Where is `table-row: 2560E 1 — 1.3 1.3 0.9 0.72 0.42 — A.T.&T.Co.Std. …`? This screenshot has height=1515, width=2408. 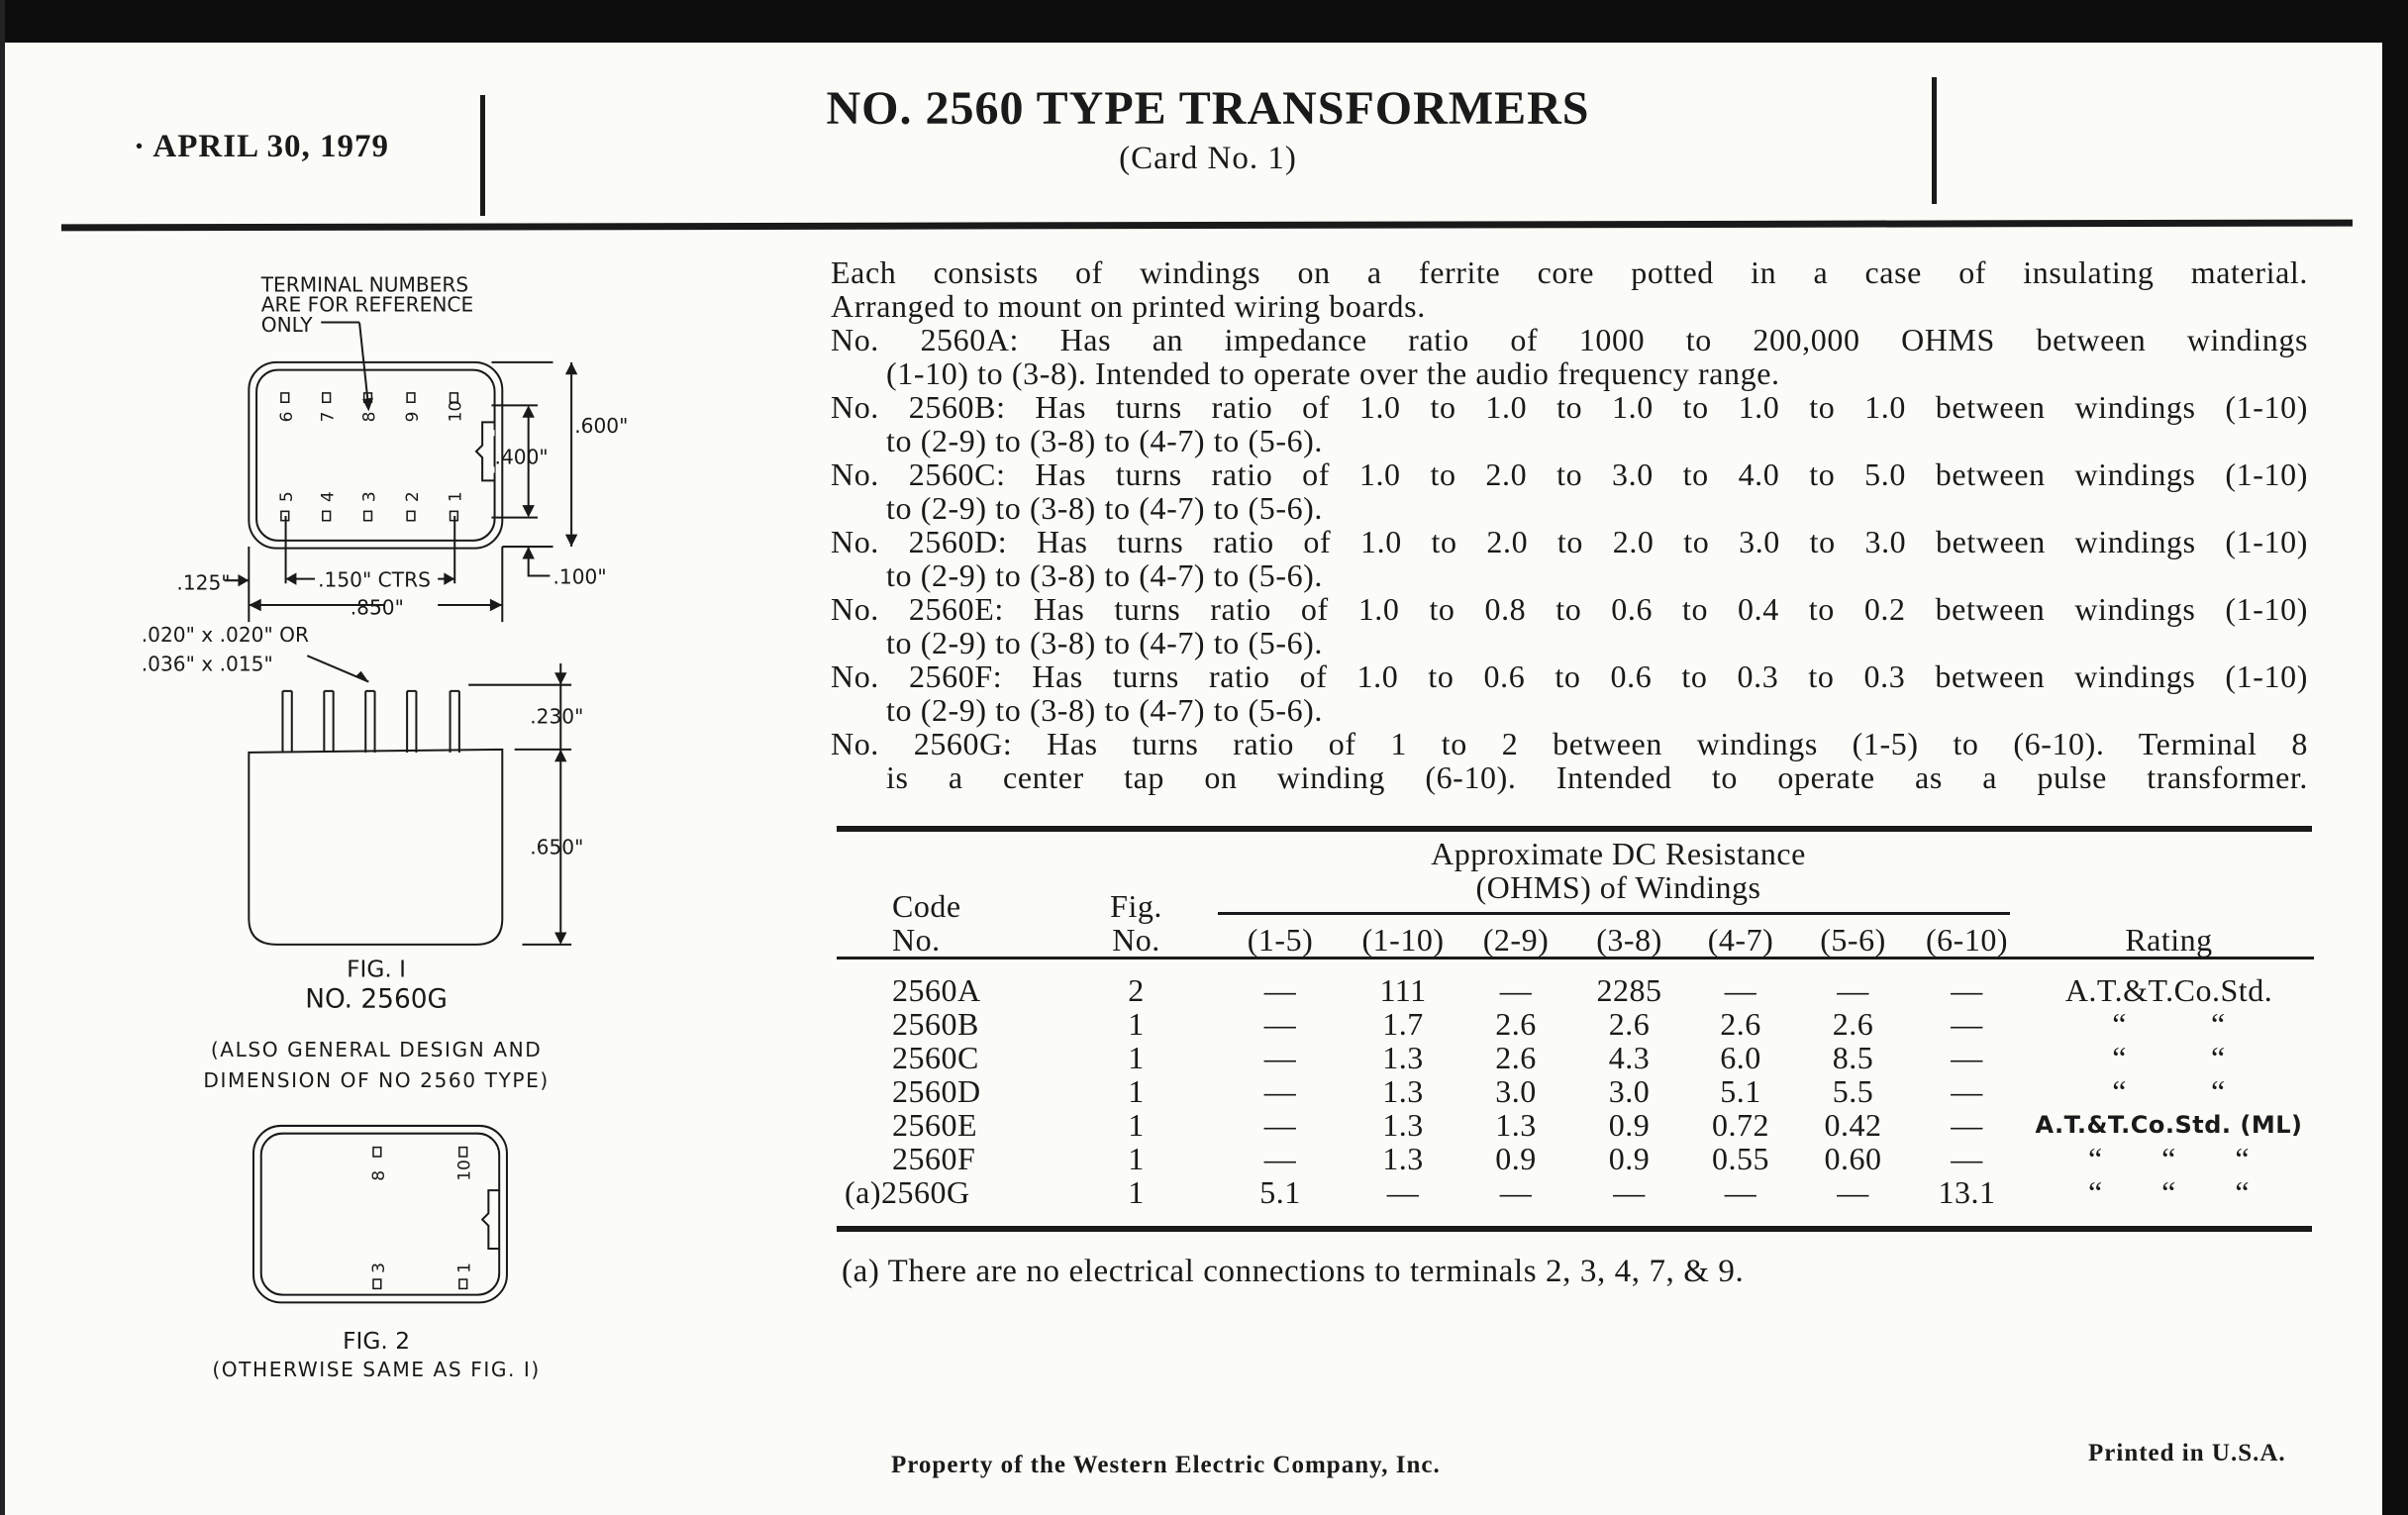
table-row: 2560E 1 — 1.3 1.3 0.9 0.72 0.42 — A.T.&T.Co.Std. … is located at coordinates (1575, 1125).